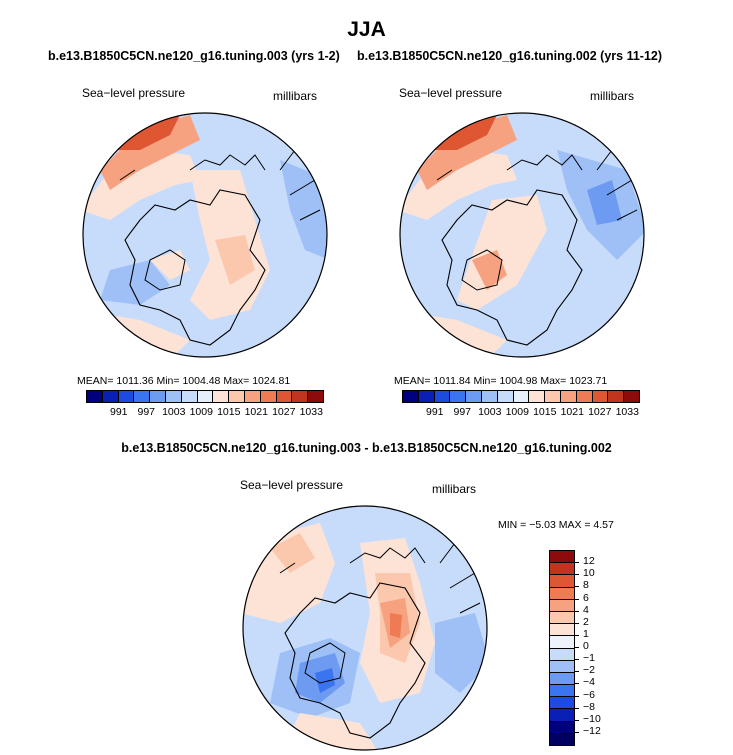  I want to click on difference-colorbar-tick-label: 0, so click(586, 646).